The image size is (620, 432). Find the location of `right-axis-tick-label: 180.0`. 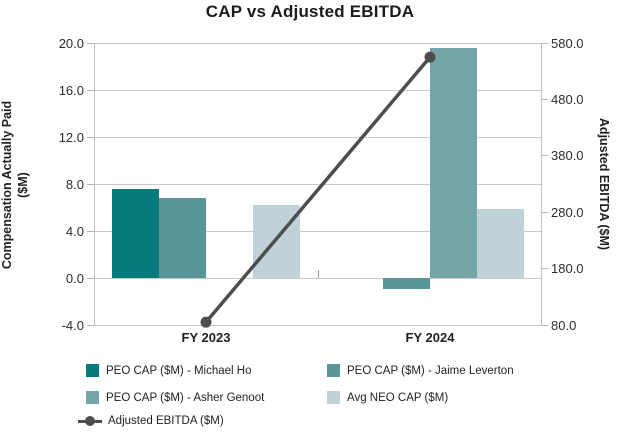

right-axis-tick-label: 180.0 is located at coordinates (567, 269).